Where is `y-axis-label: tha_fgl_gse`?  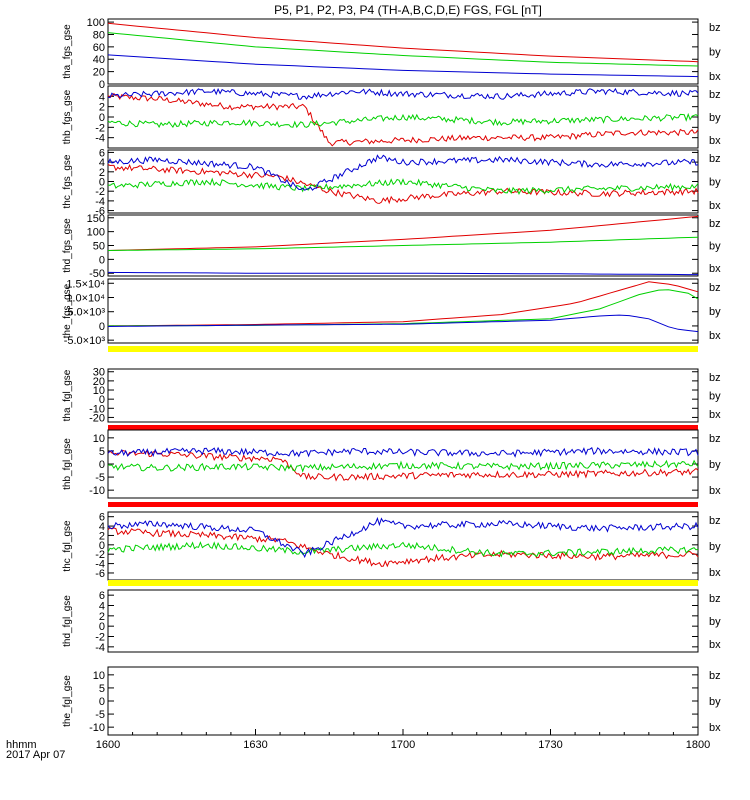 y-axis-label: tha_fgl_gse is located at coordinates (67, 395).